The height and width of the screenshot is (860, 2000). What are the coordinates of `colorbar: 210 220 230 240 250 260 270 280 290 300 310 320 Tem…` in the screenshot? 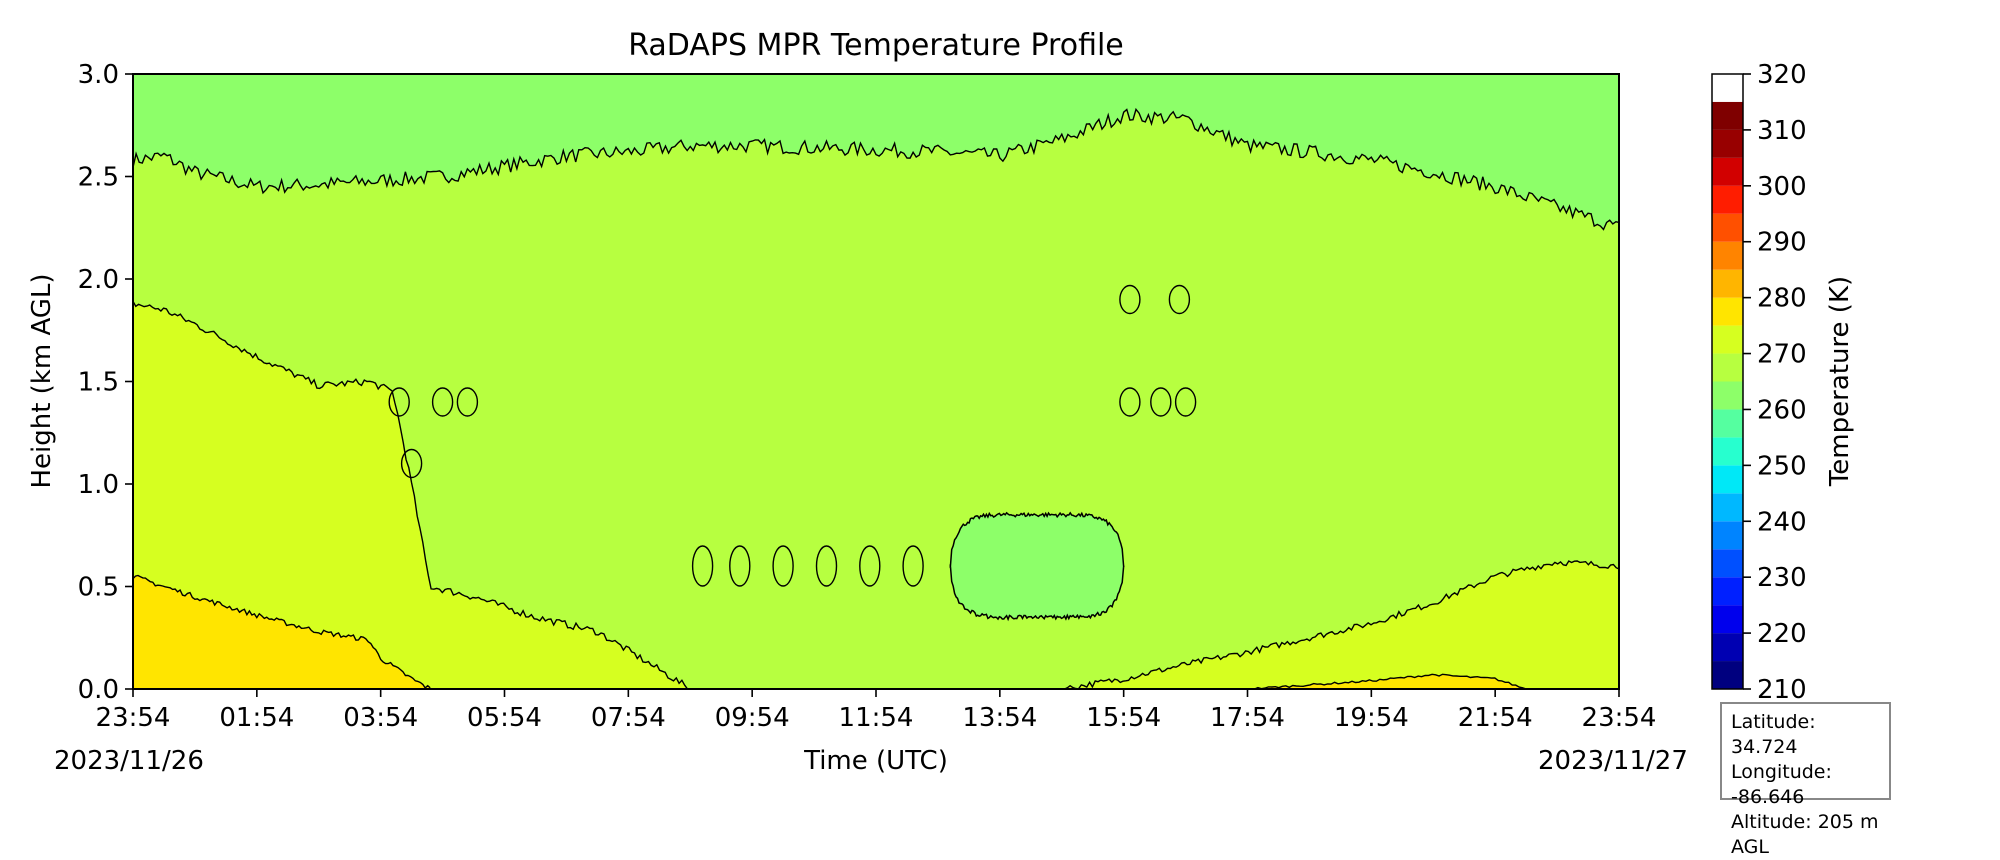 It's located at (1783, 382).